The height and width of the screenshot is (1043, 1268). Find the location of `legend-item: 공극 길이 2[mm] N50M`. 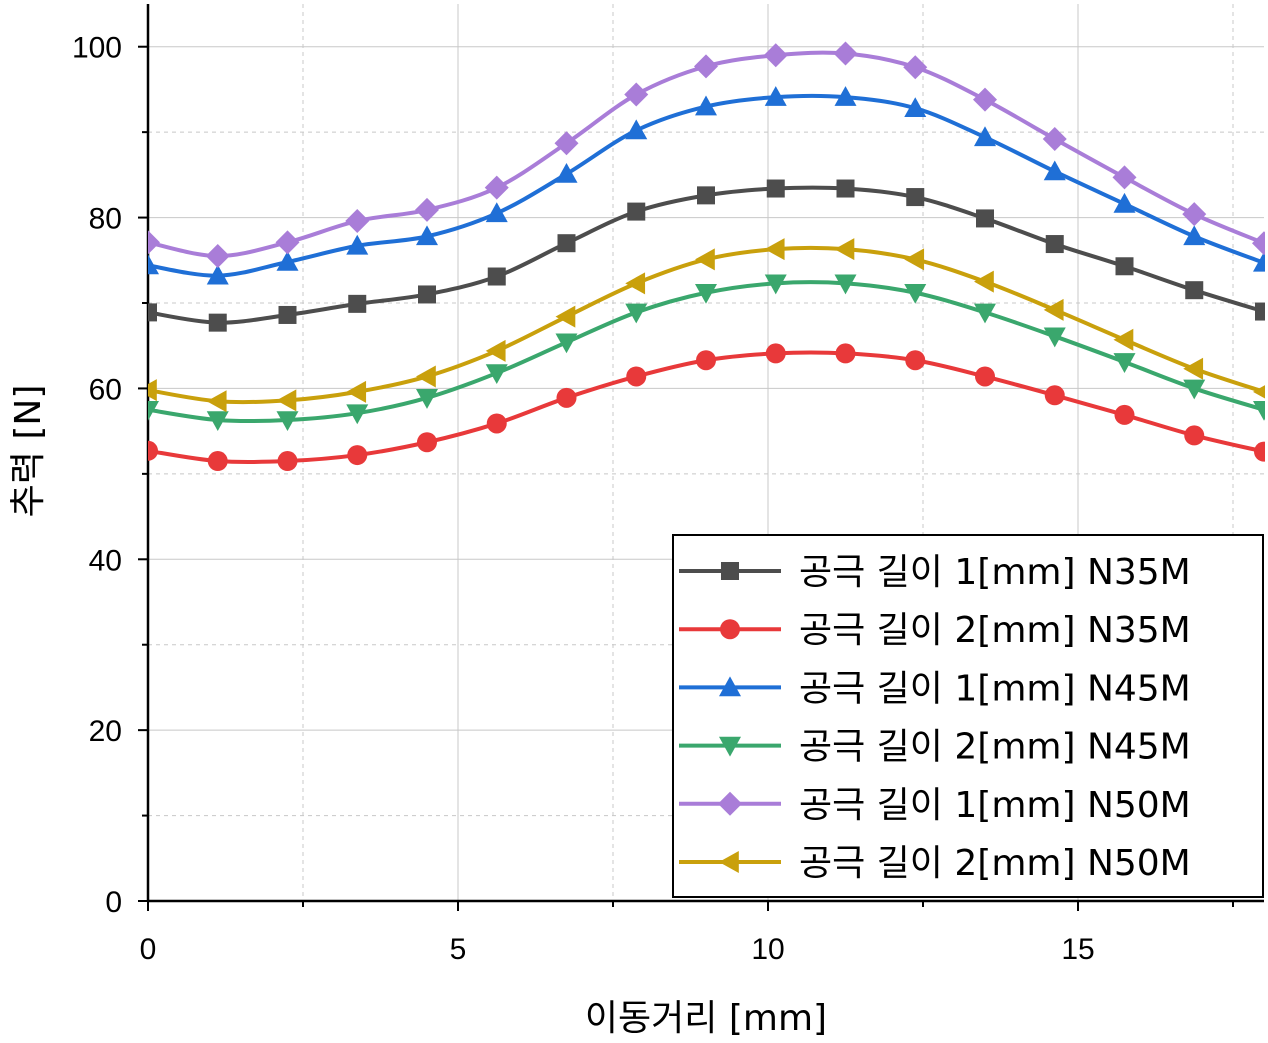

legend-item: 공극 길이 2[mm] N50M is located at coordinates (935, 863).